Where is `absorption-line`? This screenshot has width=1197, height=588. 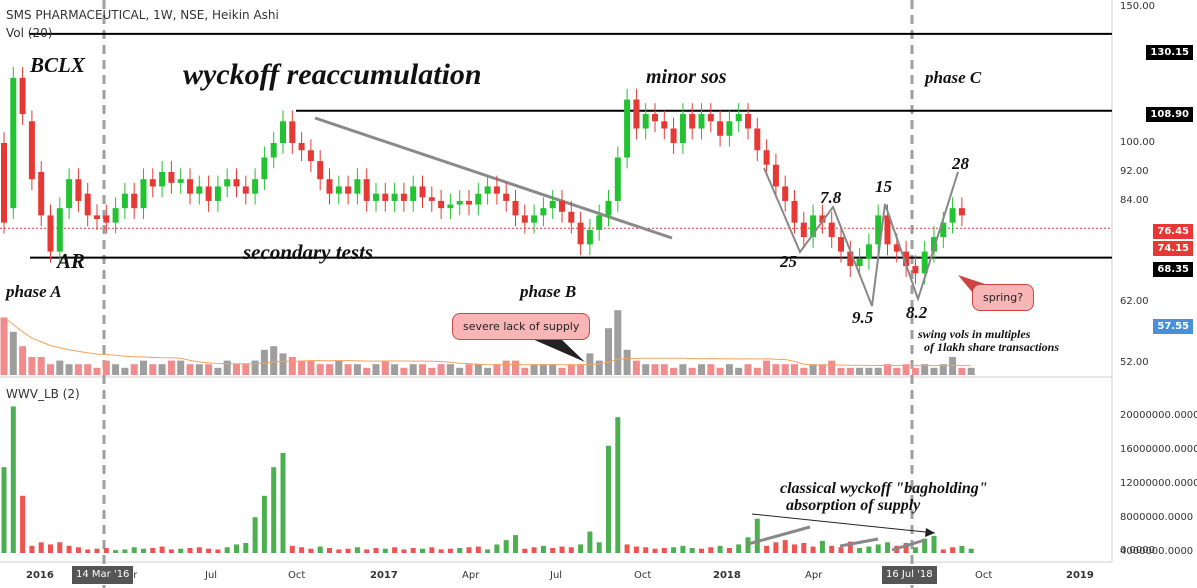 absorption-line is located at coordinates (859, 542).